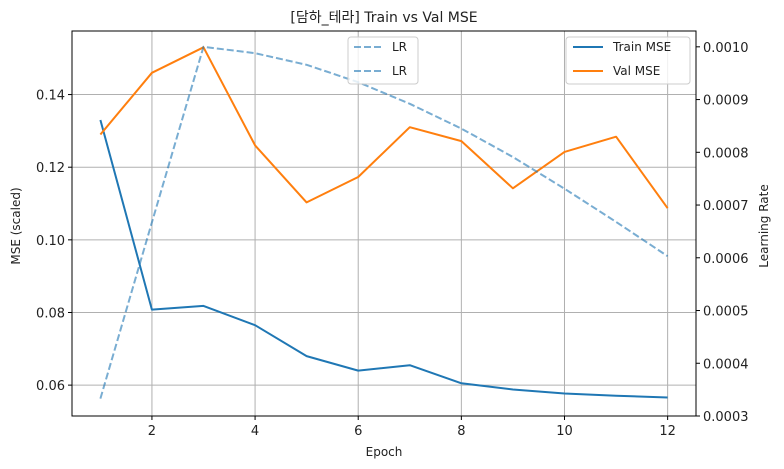  What do you see at coordinates (726, 312) in the screenshot?
I see `y2-tick-label: 0.0005` at bounding box center [726, 312].